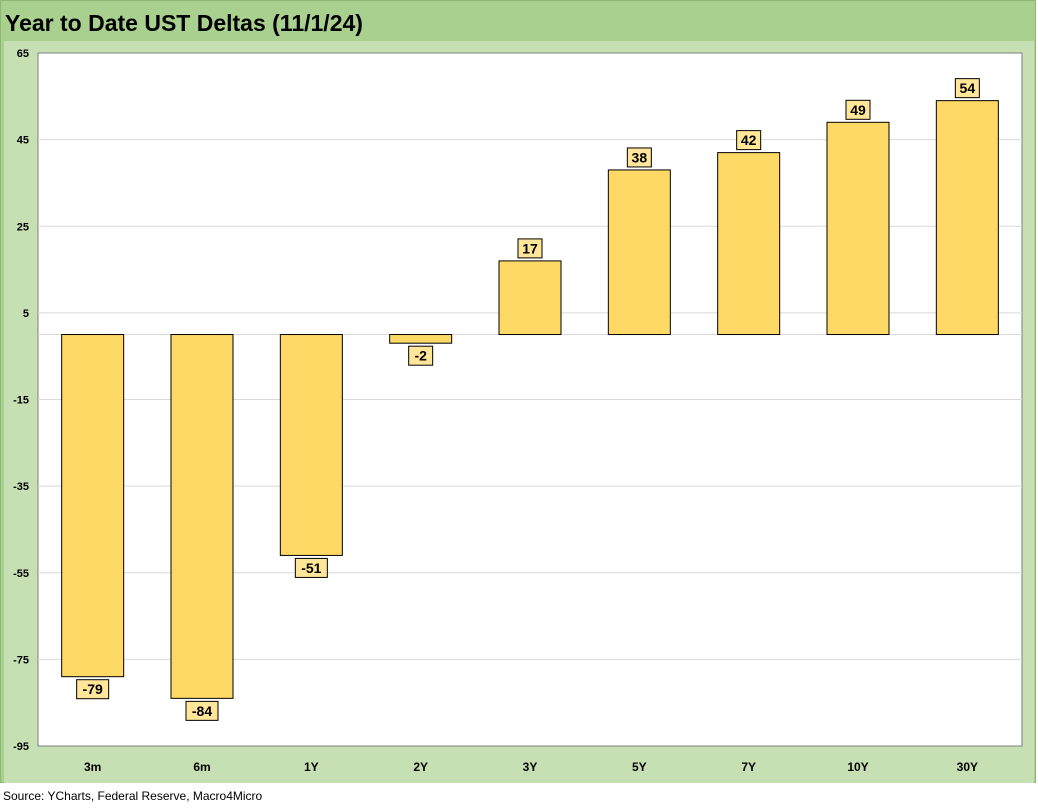 This screenshot has height=809, width=1038. I want to click on x-category-label: 1Y, so click(311, 767).